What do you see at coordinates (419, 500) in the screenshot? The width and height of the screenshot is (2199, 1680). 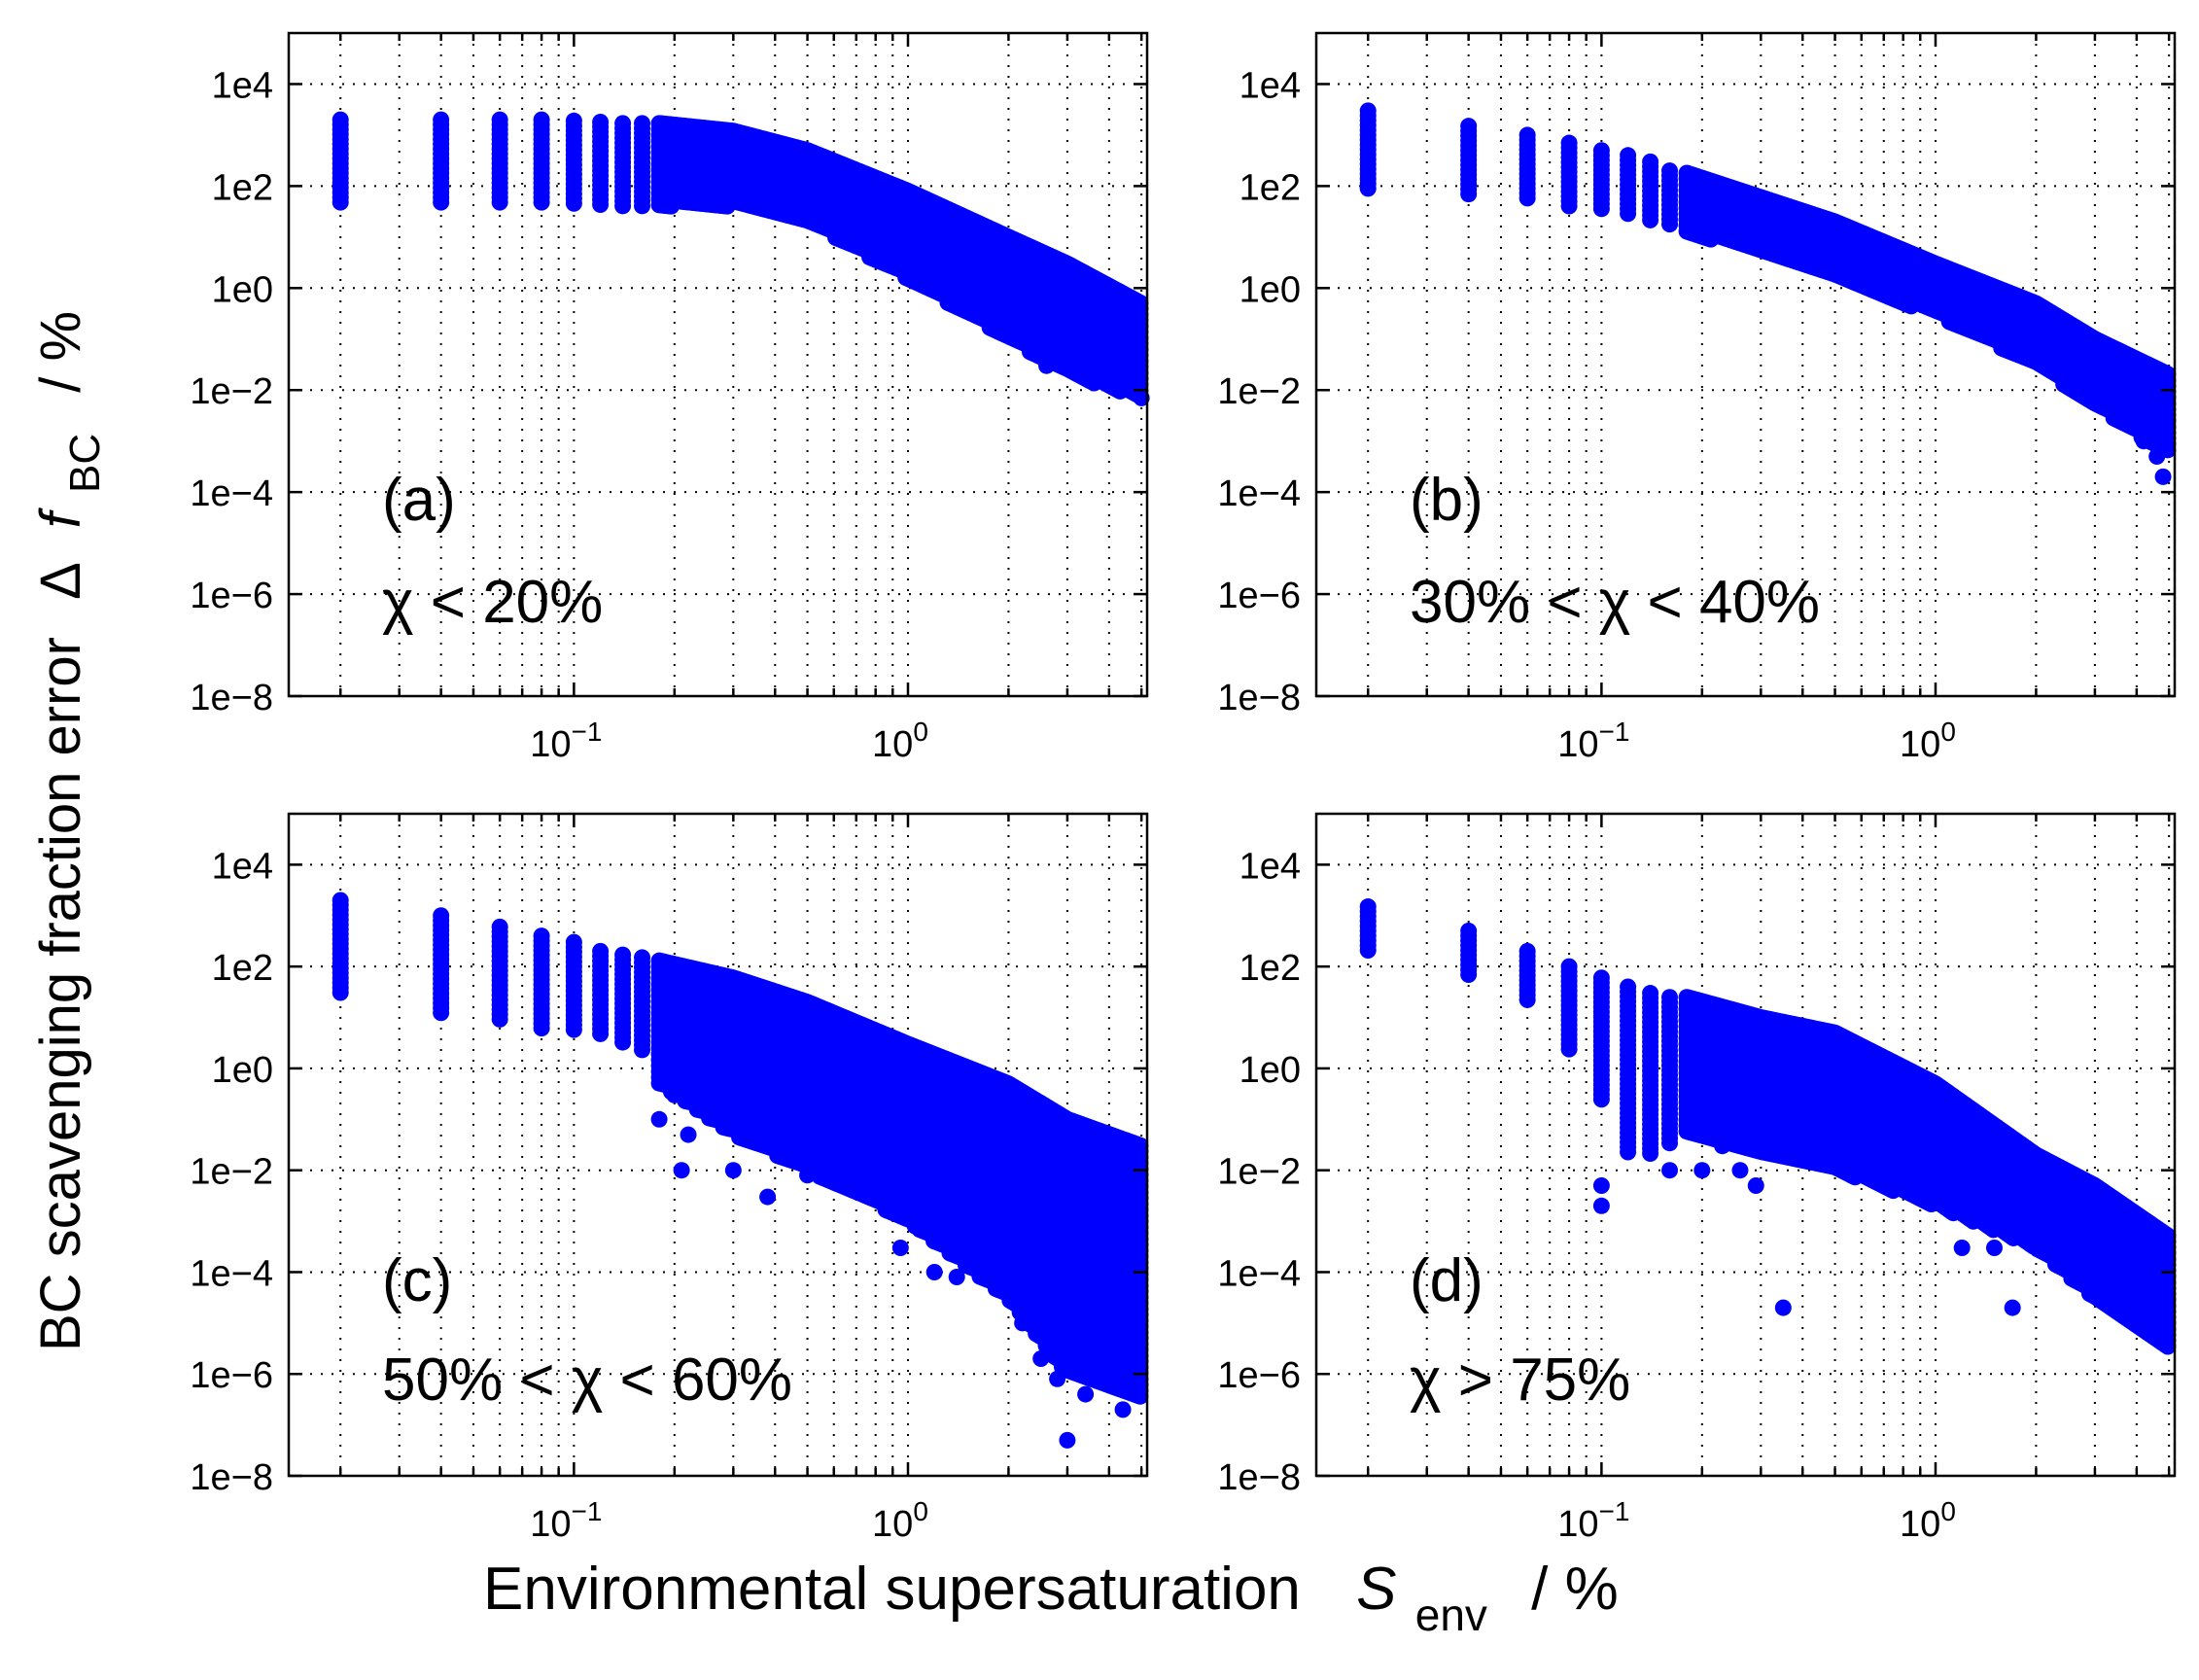 I see `panel-label: (a)` at bounding box center [419, 500].